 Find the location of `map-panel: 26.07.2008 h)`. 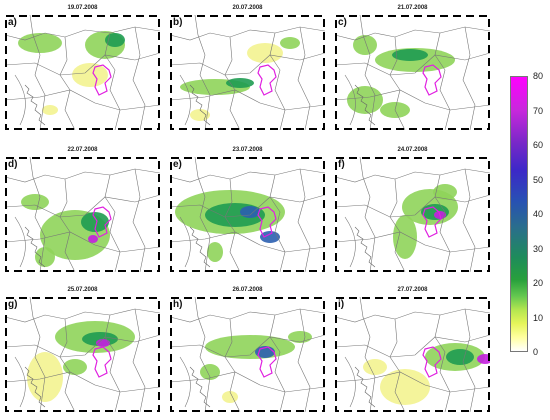

map-panel: 26.07.2008 h) is located at coordinates (247, 350).